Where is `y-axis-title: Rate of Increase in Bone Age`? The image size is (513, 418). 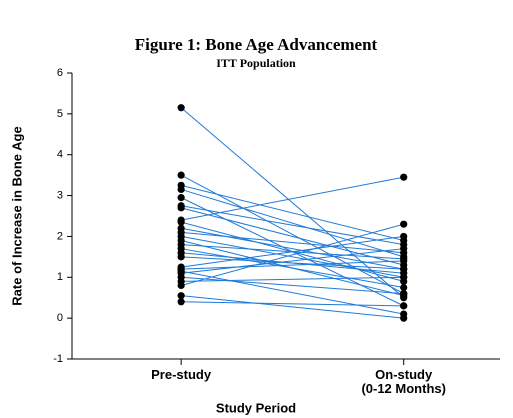 y-axis-title: Rate of Increase in Bone Age is located at coordinates (16, 215).